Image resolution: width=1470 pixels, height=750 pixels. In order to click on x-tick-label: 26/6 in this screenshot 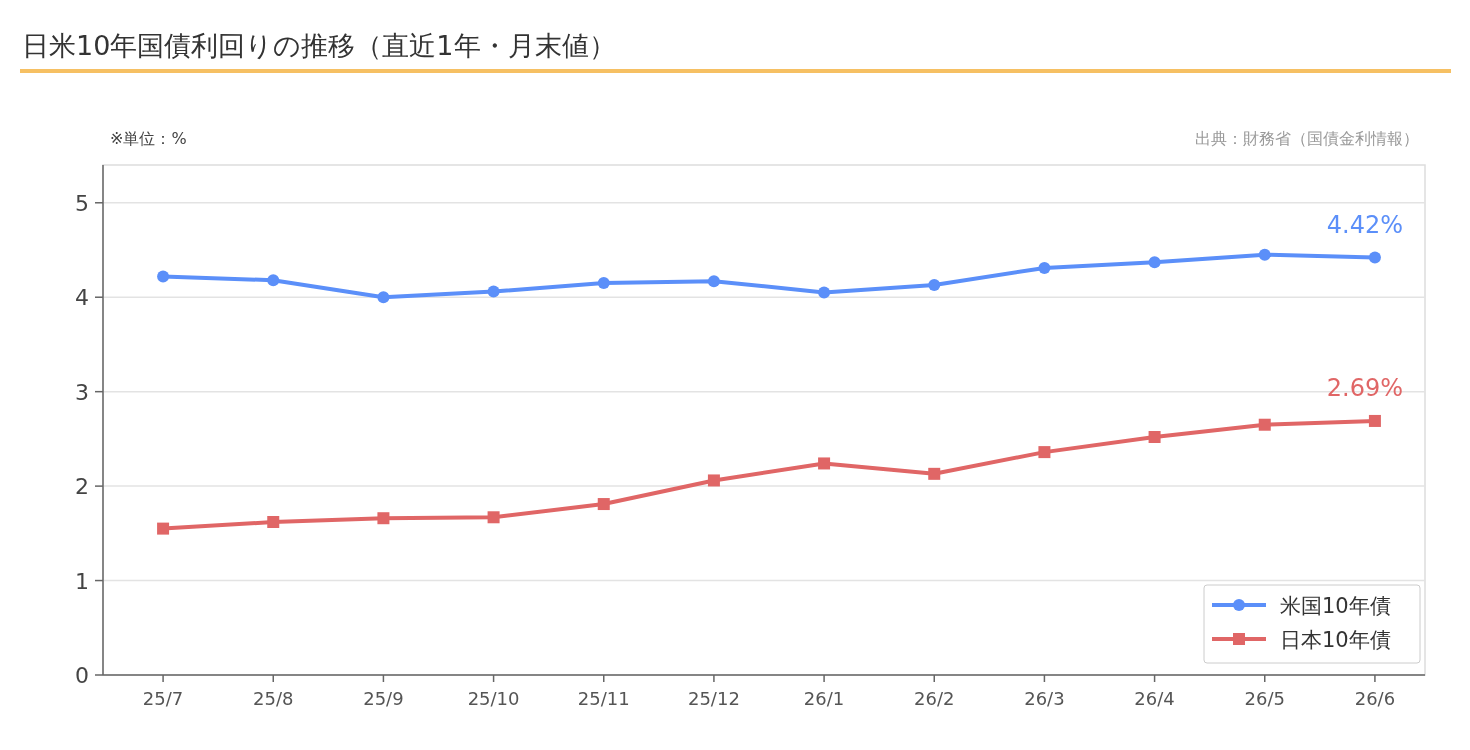, I will do `click(1375, 698)`.